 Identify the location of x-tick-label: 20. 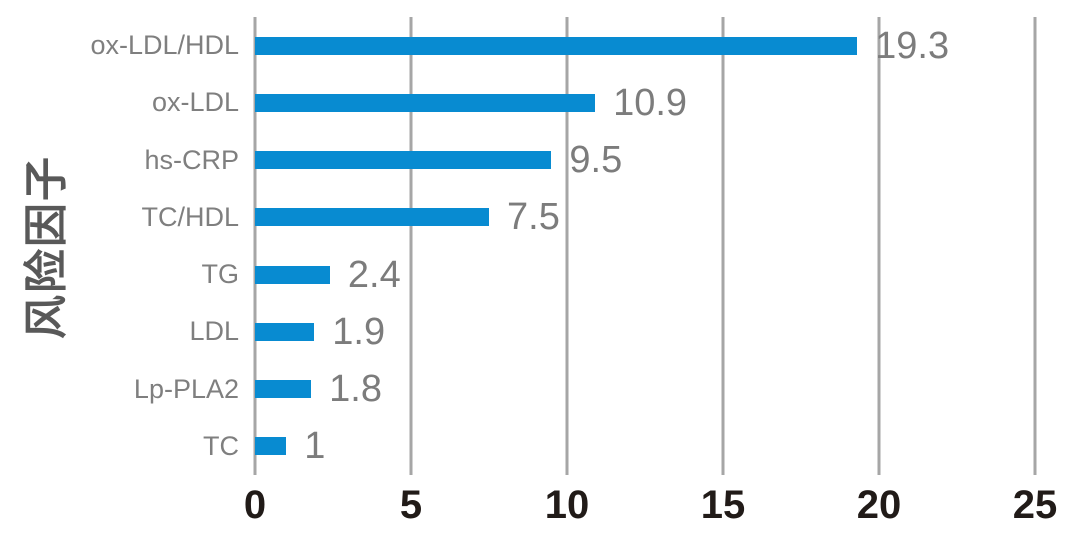
(879, 505).